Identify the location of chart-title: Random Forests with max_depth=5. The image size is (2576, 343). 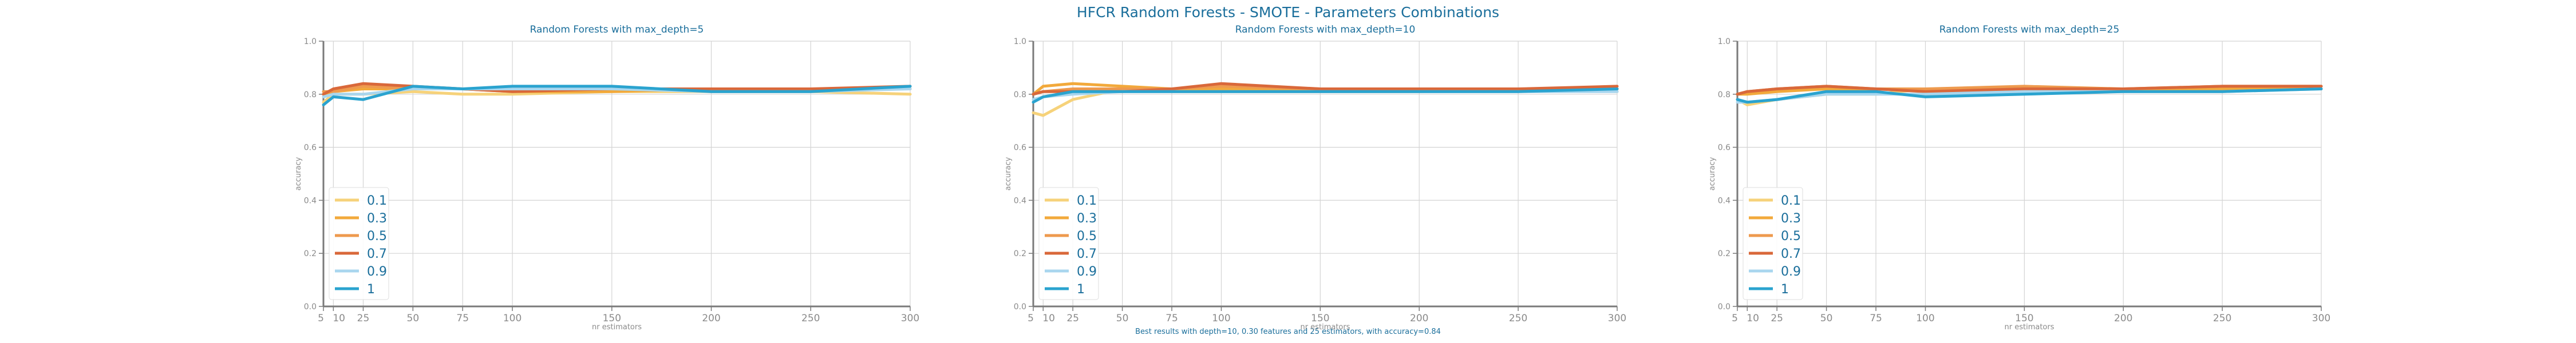
(617, 29).